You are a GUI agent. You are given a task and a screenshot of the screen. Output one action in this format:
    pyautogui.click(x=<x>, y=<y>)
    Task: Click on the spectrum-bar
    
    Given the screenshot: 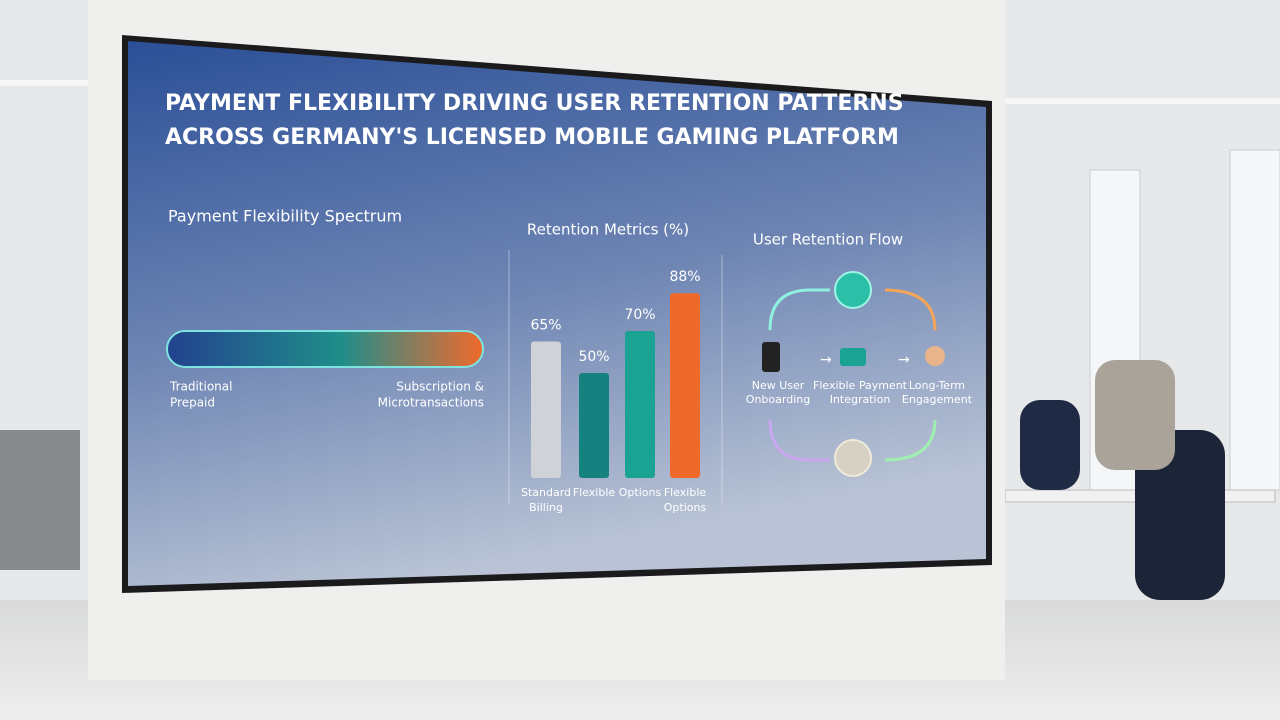 What is the action you would take?
    pyautogui.click(x=325, y=349)
    